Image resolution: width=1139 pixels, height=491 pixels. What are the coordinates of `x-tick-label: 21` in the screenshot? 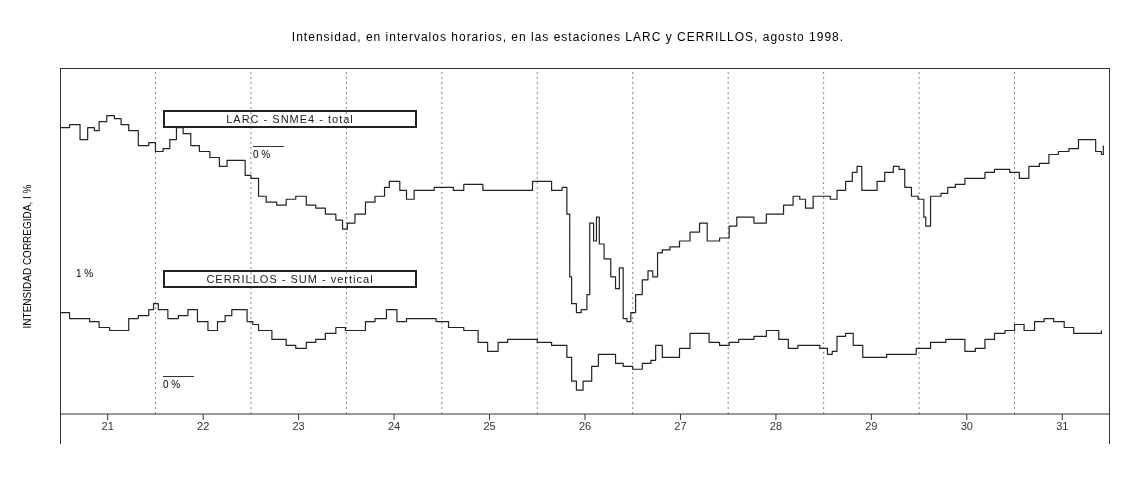 It's located at (107, 425).